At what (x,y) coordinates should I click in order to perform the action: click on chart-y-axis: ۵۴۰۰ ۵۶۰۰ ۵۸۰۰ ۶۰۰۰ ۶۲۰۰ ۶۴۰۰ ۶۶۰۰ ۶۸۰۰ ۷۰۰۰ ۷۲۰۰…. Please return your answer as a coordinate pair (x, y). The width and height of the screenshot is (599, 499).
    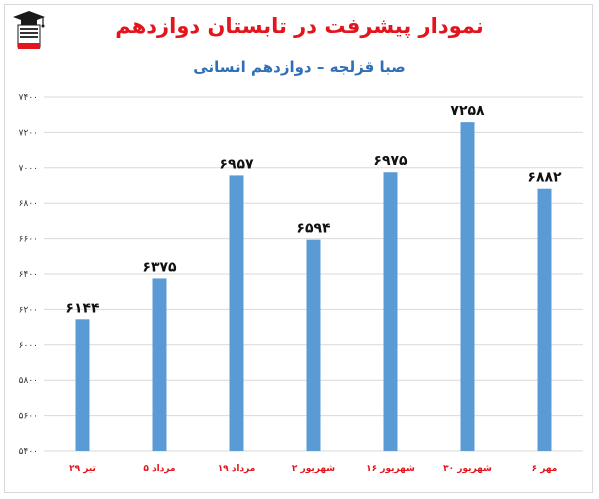
    Looking at the image, I should click on (28, 275).